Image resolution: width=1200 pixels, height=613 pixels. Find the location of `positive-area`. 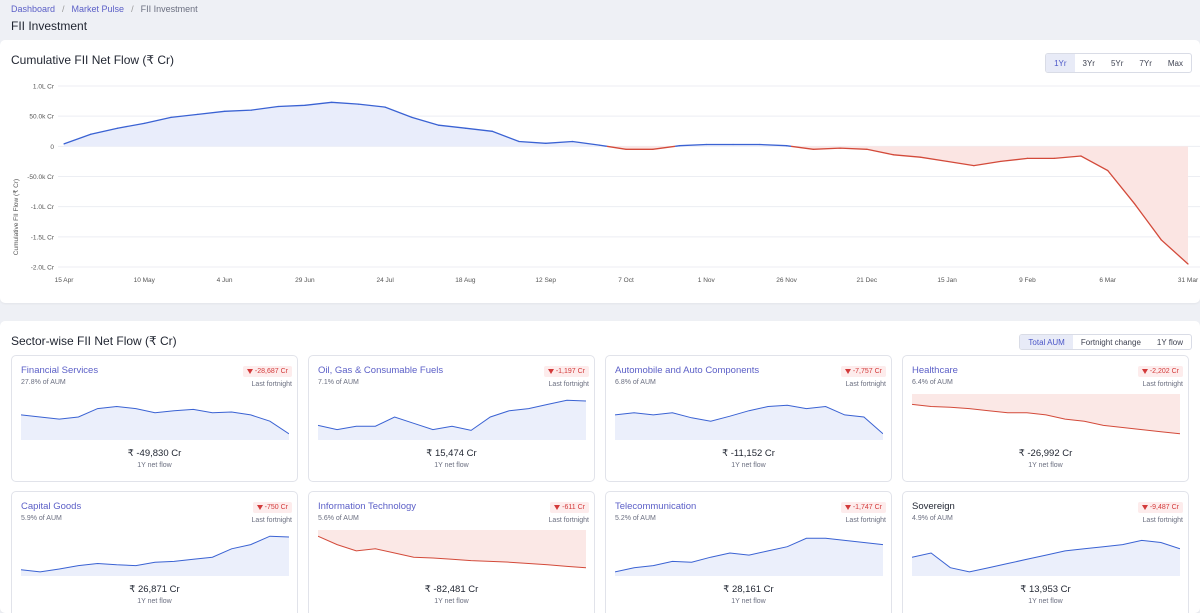

positive-area is located at coordinates (335, 124).